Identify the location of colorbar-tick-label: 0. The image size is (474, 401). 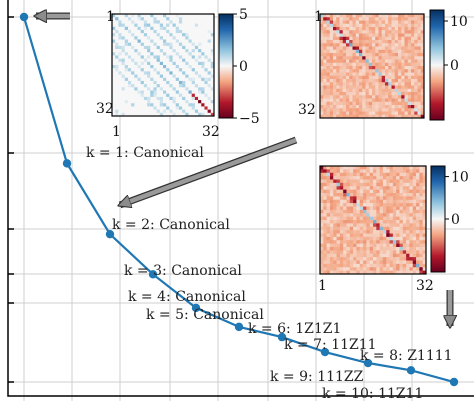
(454, 66).